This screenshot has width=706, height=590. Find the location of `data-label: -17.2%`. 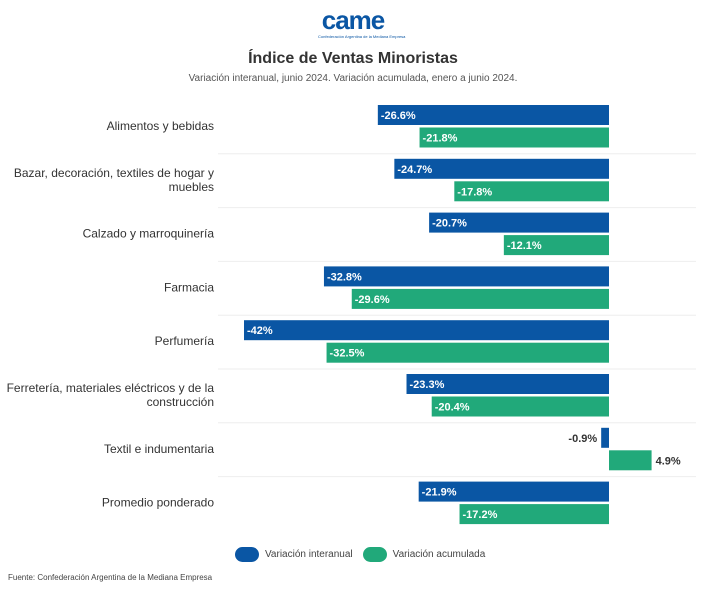

data-label: -17.2% is located at coordinates (480, 515).